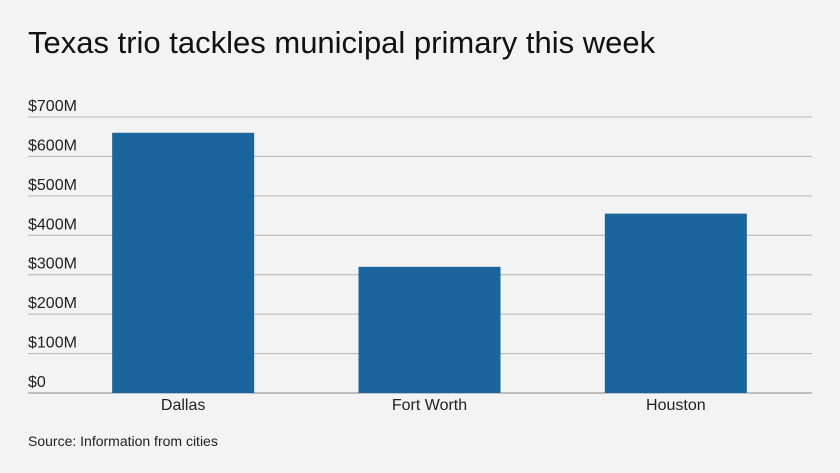 This screenshot has height=473, width=840. Describe the element at coordinates (183, 405) in the screenshot. I see `x-tick-label: Dallas` at that location.